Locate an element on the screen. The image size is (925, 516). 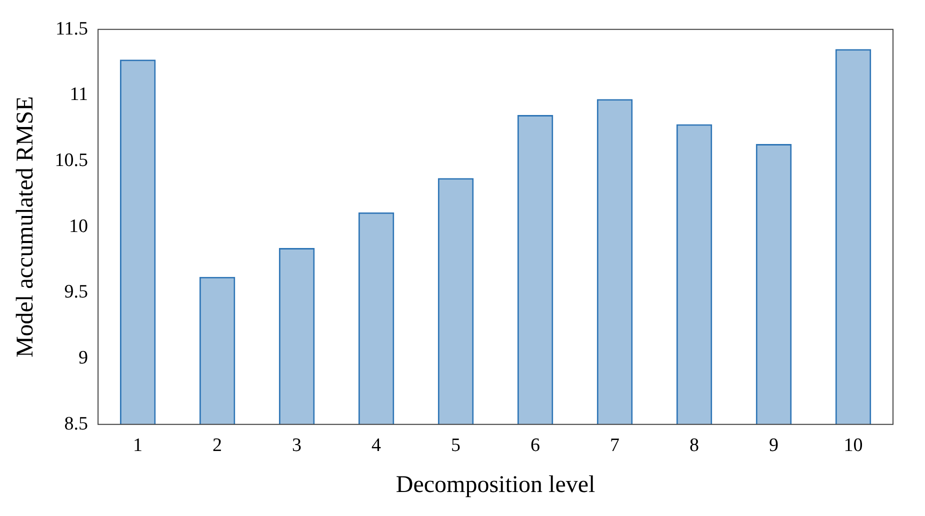
x-tick-label: 4 is located at coordinates (377, 445).